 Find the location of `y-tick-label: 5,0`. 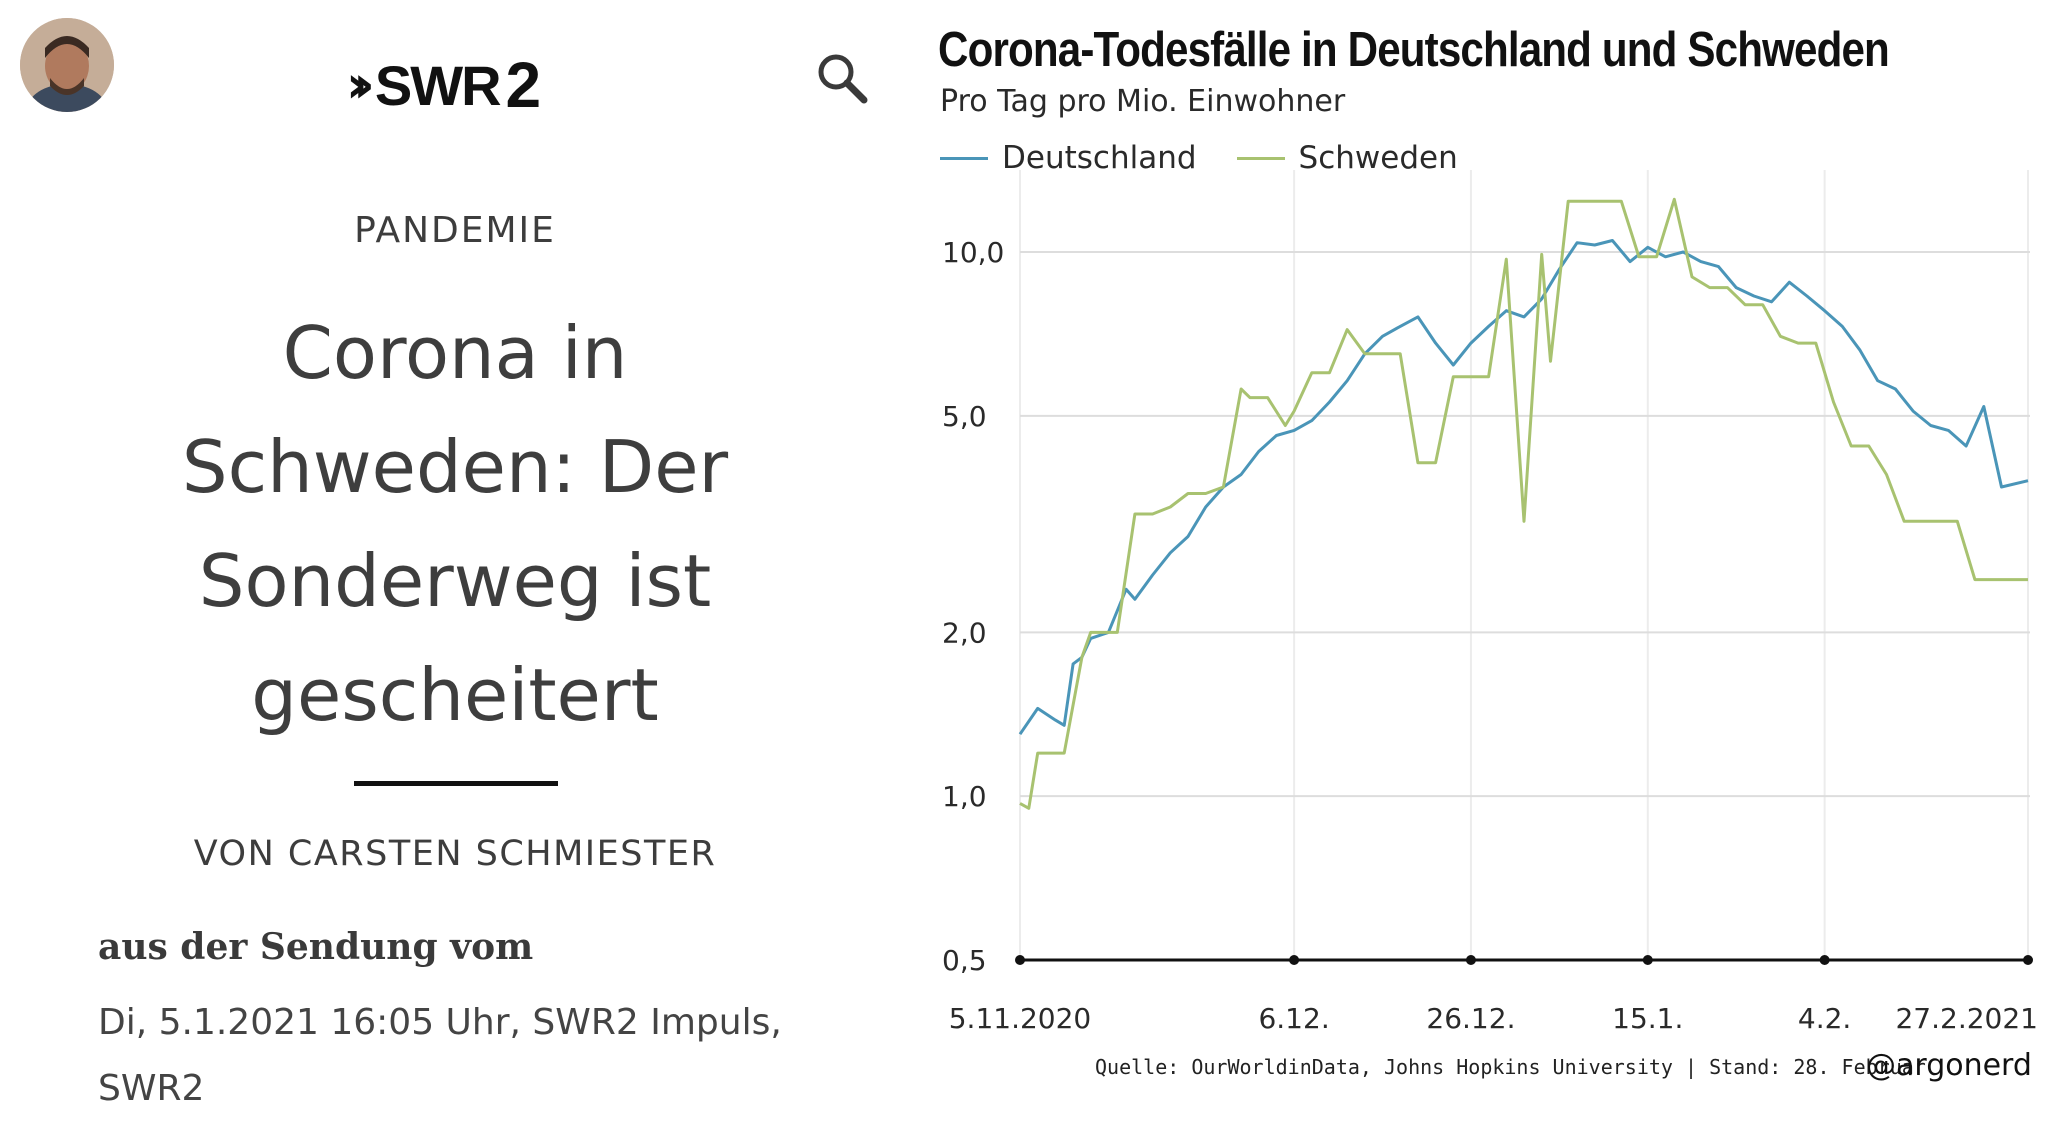

y-tick-label: 5,0 is located at coordinates (964, 416).